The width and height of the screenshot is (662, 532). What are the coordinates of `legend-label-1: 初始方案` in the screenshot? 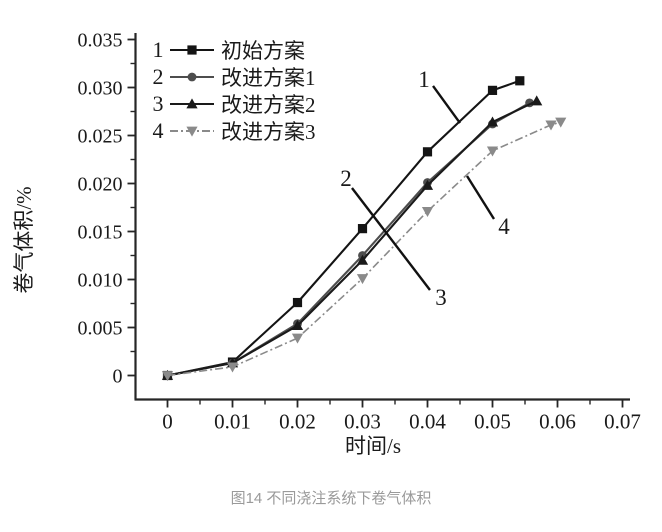 It's located at (263, 51).